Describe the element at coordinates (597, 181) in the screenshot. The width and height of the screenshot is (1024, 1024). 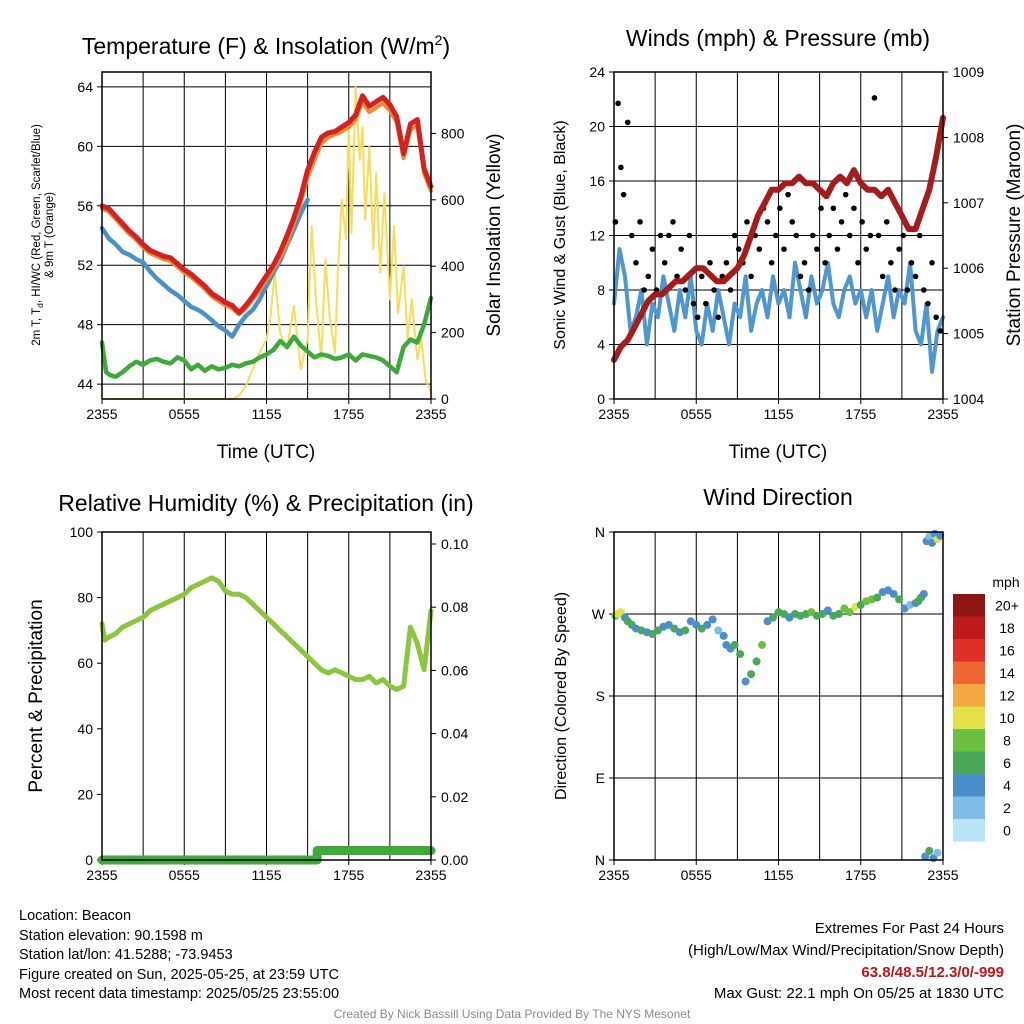
I see `winds-y-tick-label: 16` at that location.